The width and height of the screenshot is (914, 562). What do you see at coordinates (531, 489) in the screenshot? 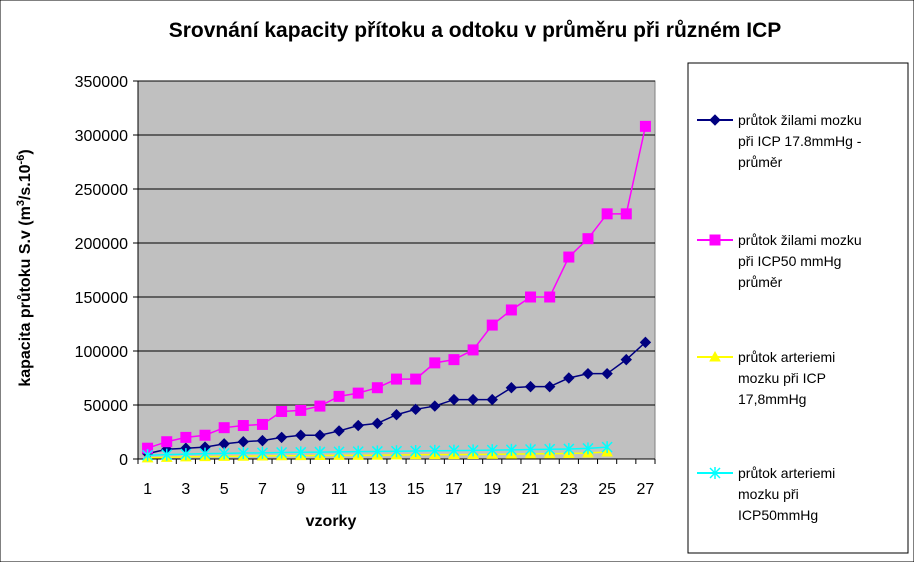
I see `x-tick-label: 21` at bounding box center [531, 489].